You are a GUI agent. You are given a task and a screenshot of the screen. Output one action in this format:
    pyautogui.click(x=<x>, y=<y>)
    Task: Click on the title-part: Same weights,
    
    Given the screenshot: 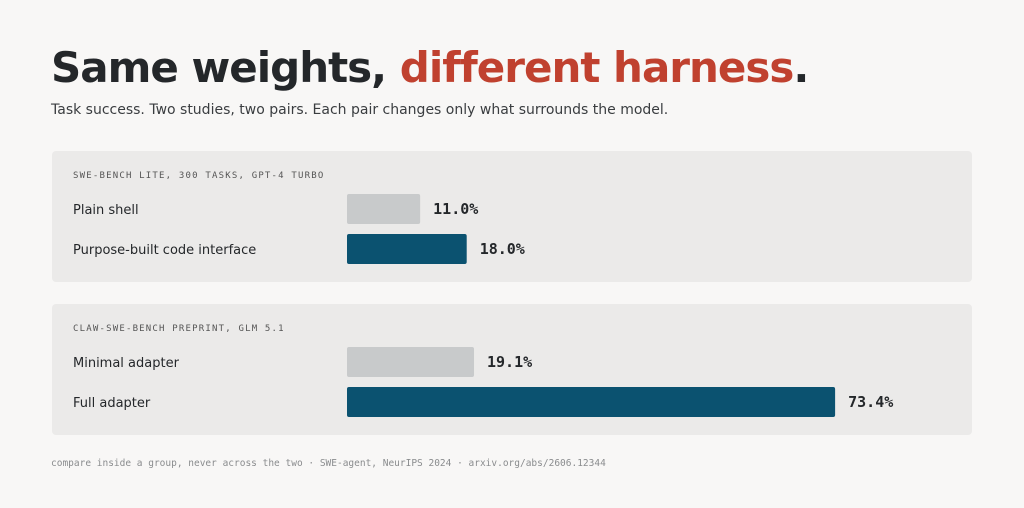 What is the action you would take?
    pyautogui.click(x=225, y=67)
    